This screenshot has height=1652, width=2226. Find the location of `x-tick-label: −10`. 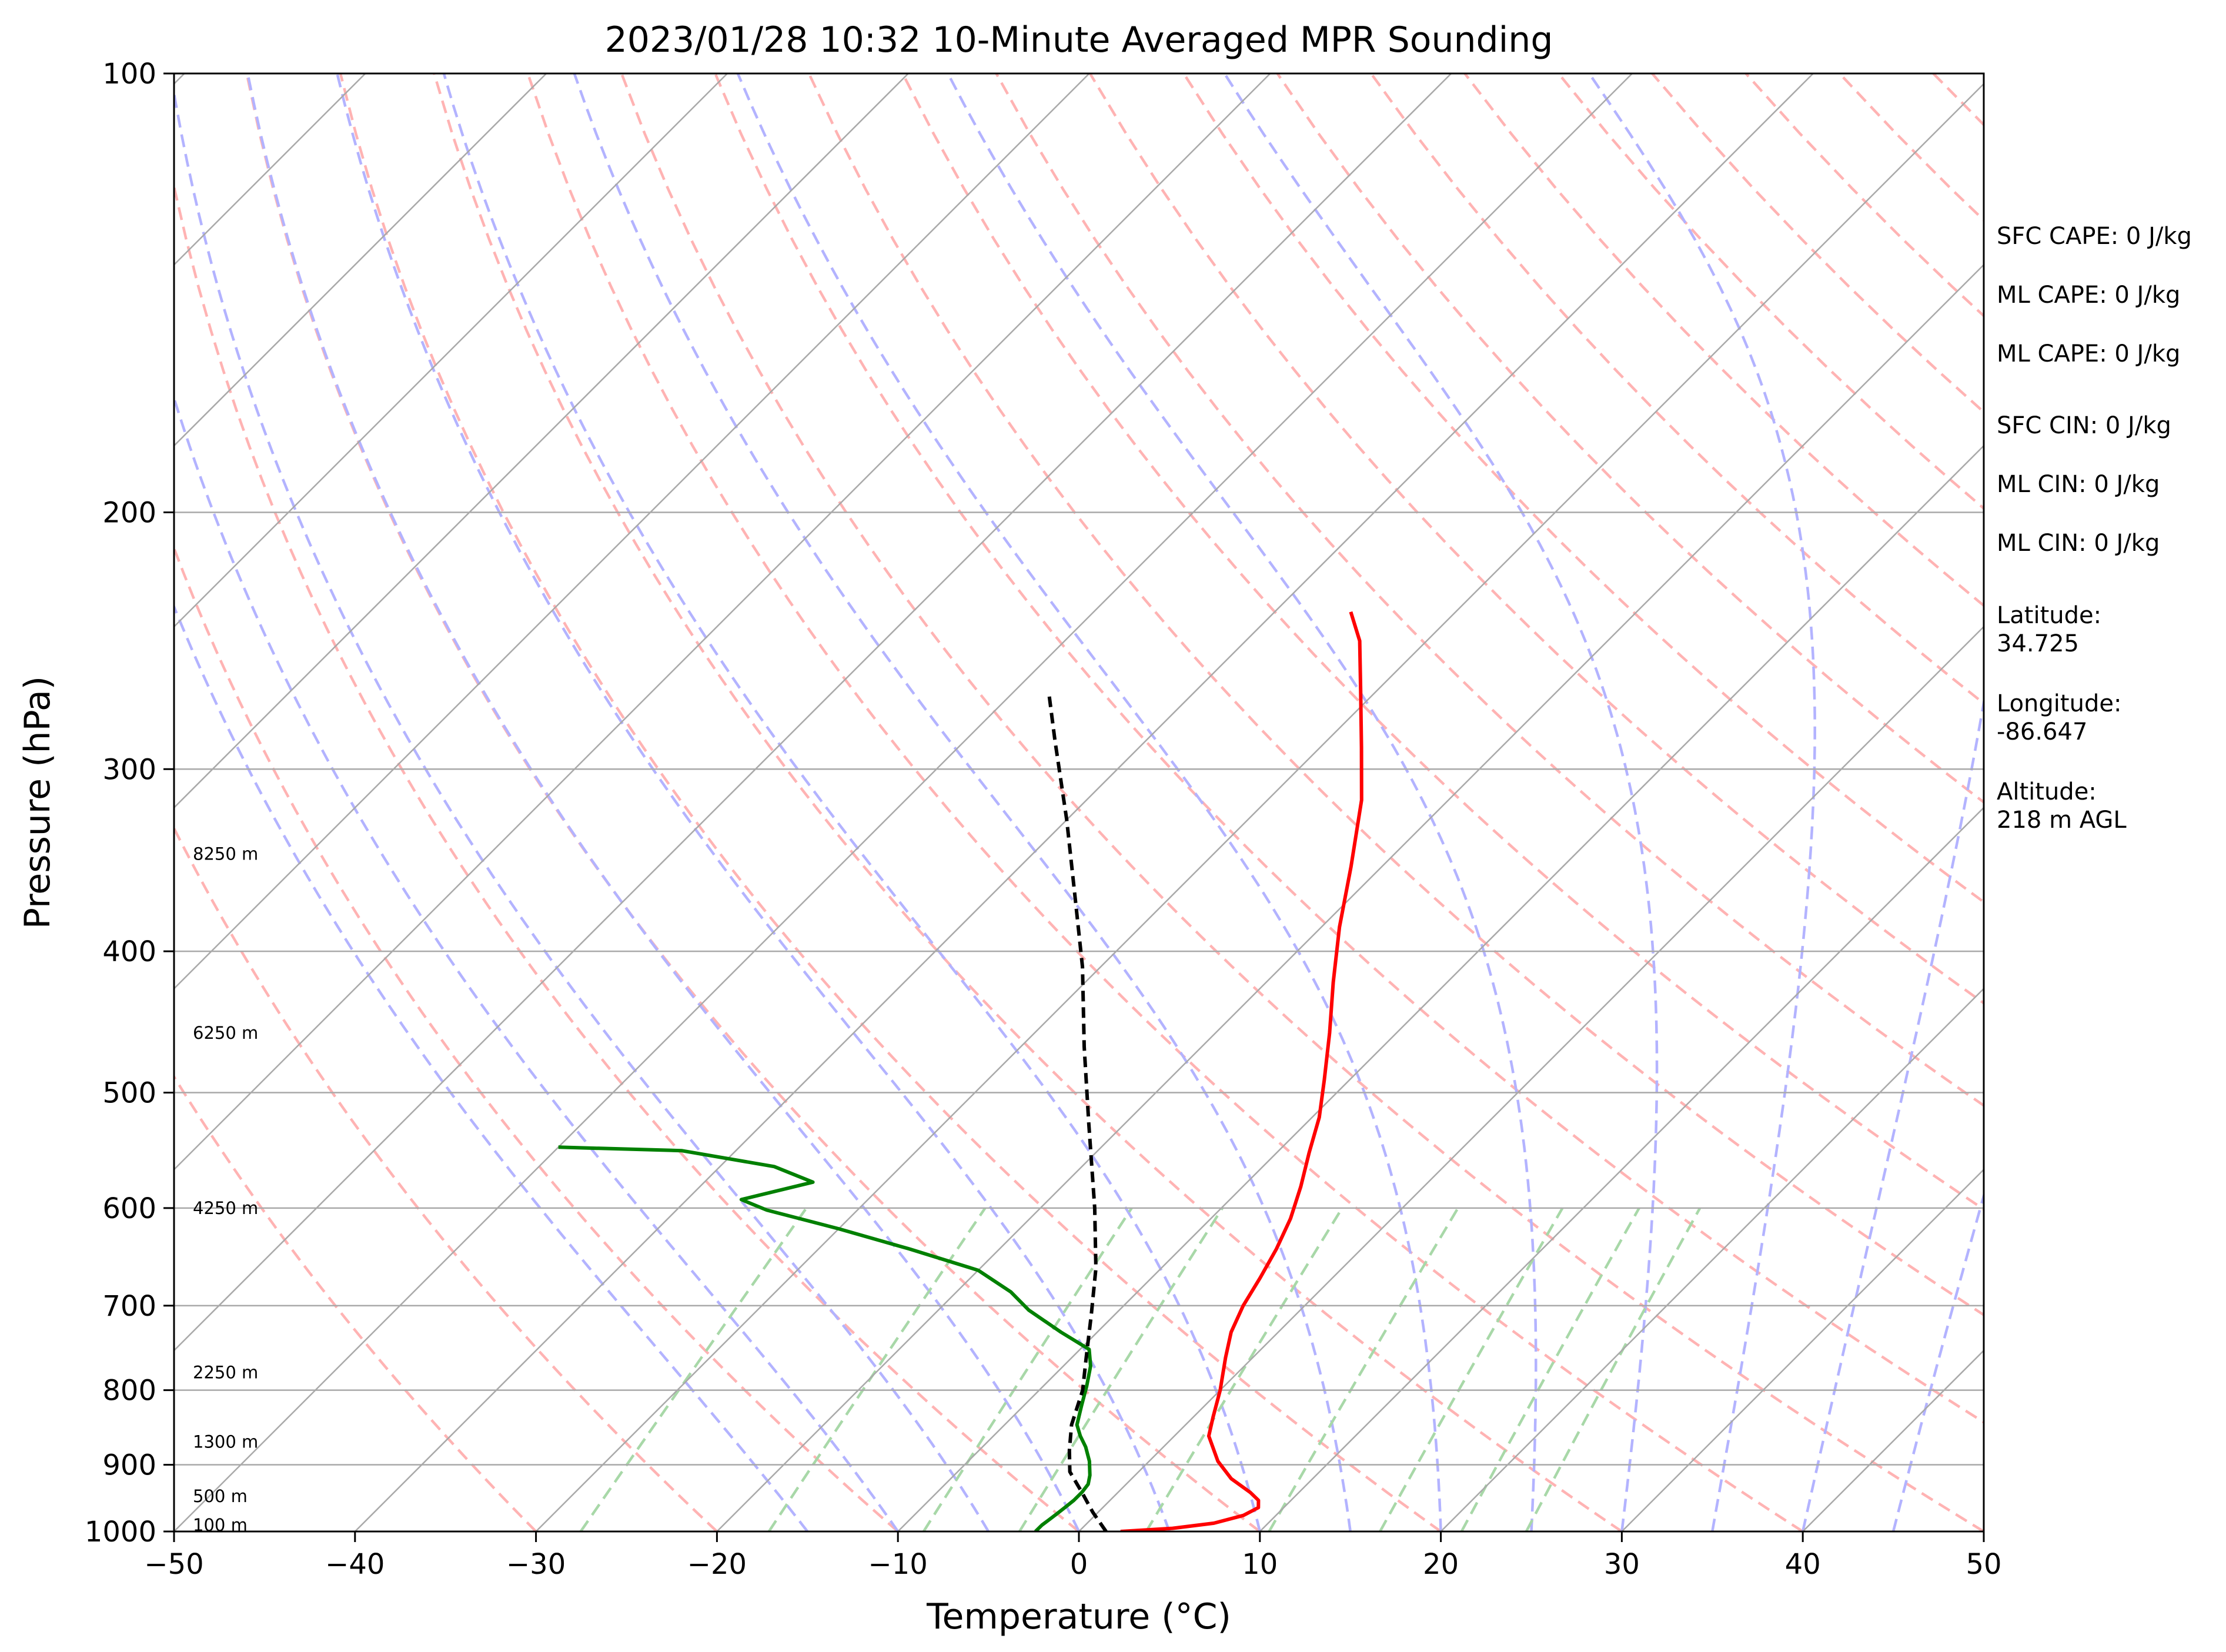

x-tick-label: −10 is located at coordinates (898, 1564).